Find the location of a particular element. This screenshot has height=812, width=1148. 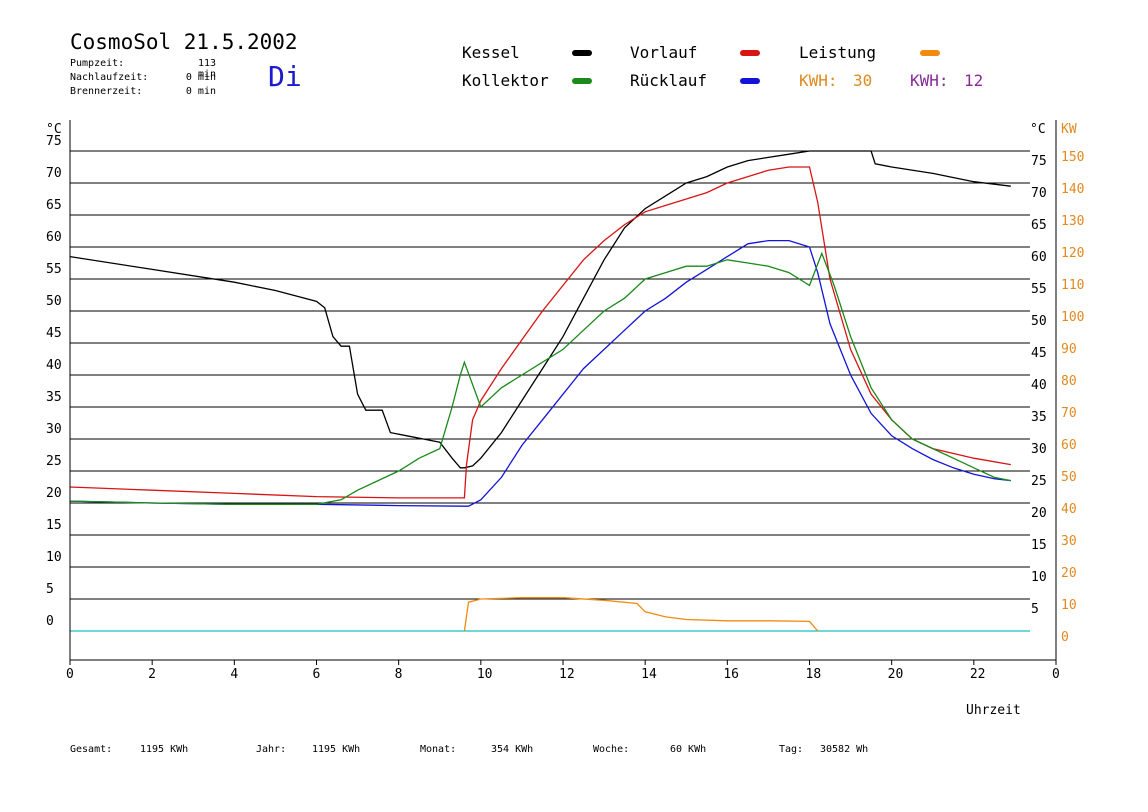

footer-jahr-value: 1195 KWh is located at coordinates (336, 749).